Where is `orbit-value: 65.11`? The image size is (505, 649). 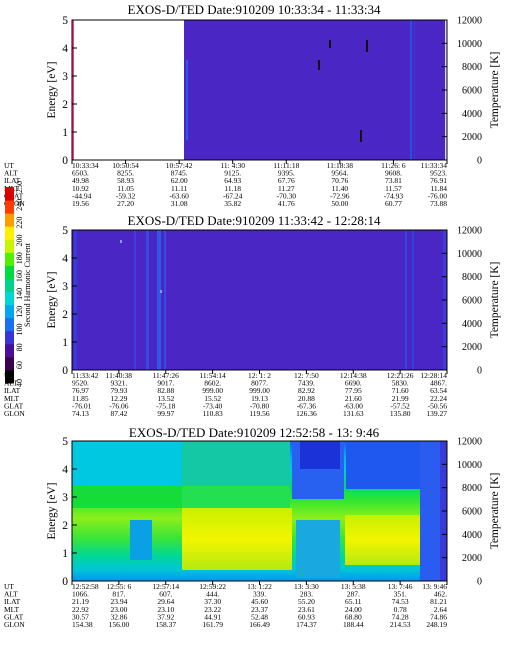 orbit-value: 65.11 is located at coordinates (353, 601).